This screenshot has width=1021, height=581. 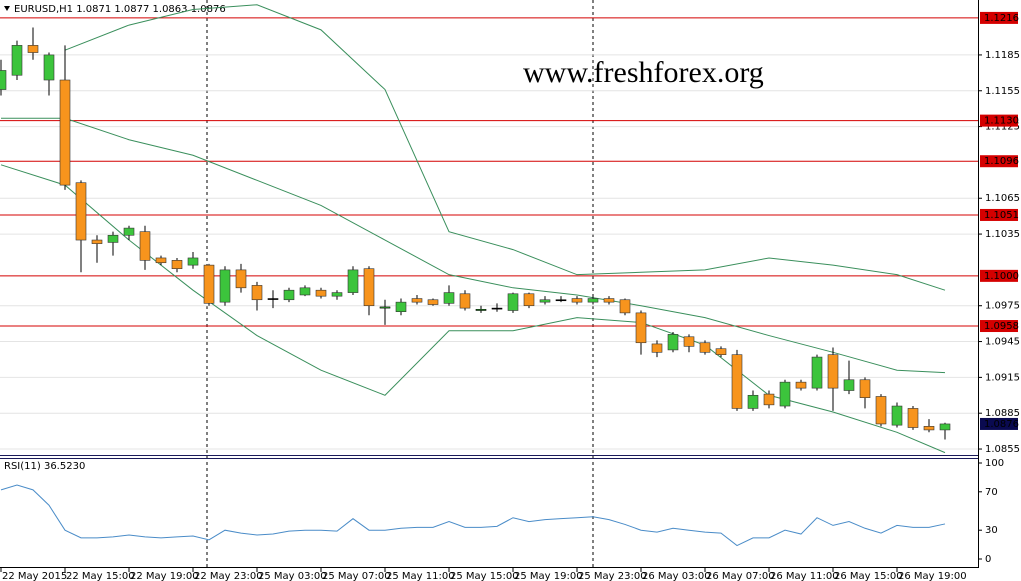 I want to click on current-price-label: 1.0876, so click(x=1001, y=424).